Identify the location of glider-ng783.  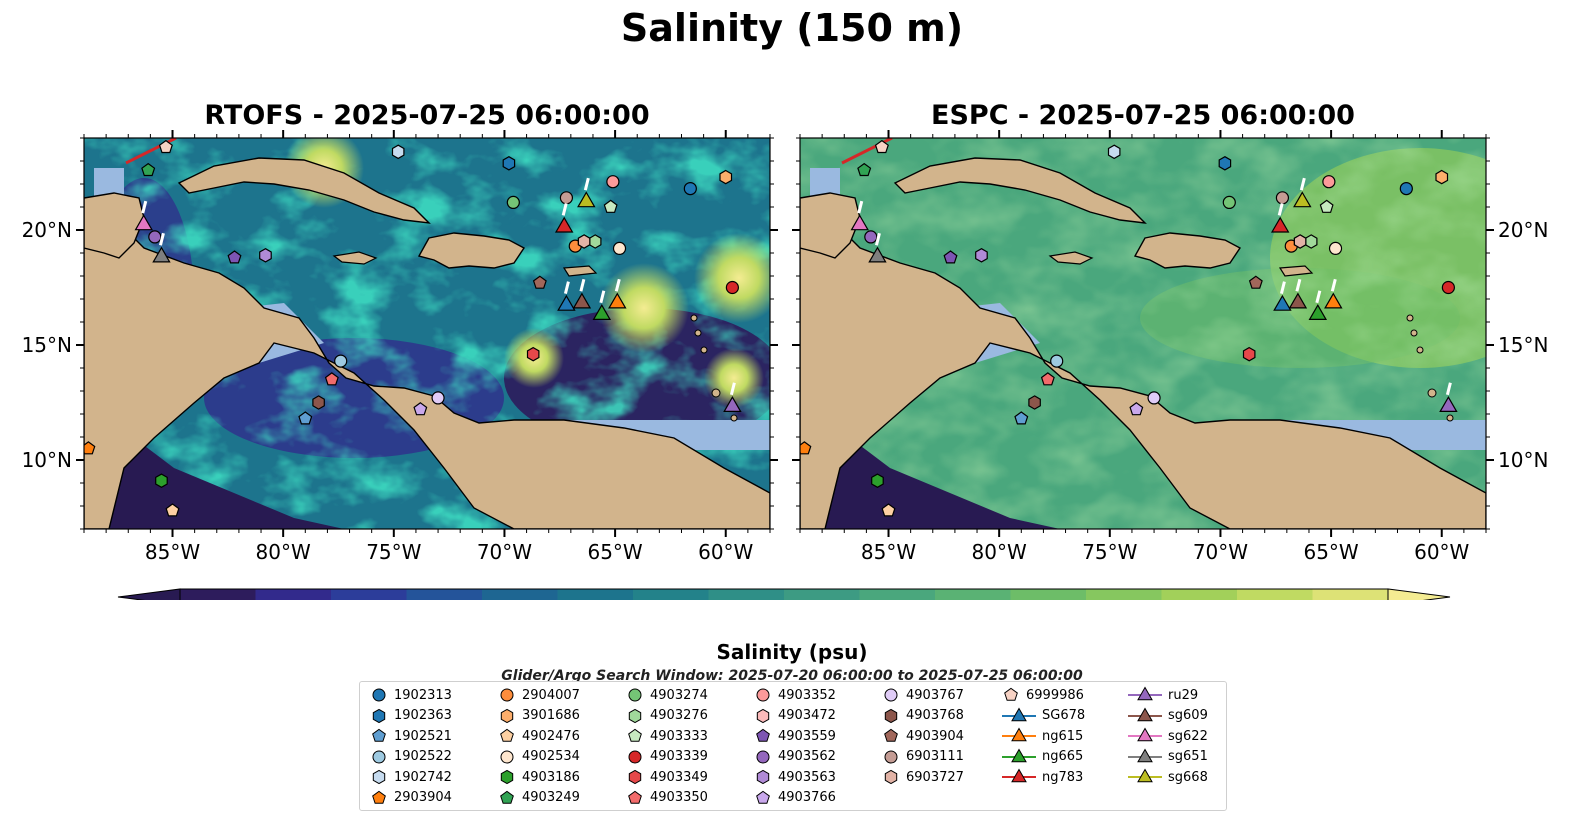
(1280, 224).